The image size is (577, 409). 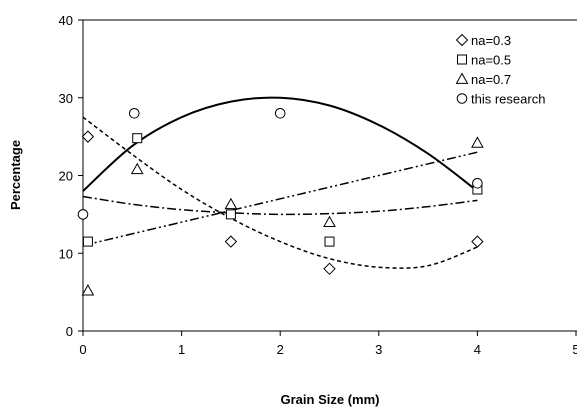 I want to click on legend-marker-this-research, so click(x=462, y=98).